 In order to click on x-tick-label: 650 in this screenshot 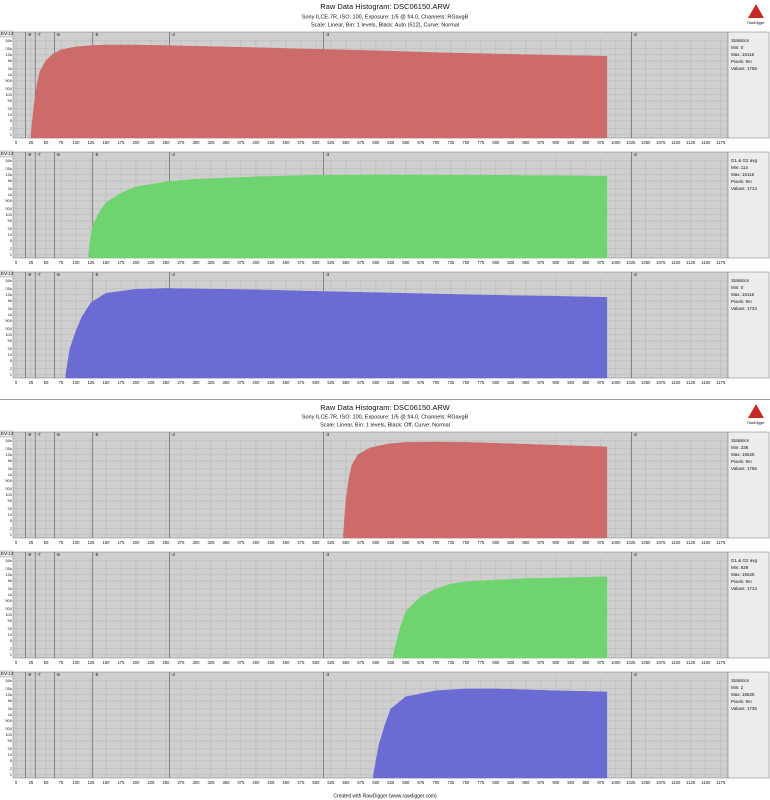, I will do `click(406, 542)`.